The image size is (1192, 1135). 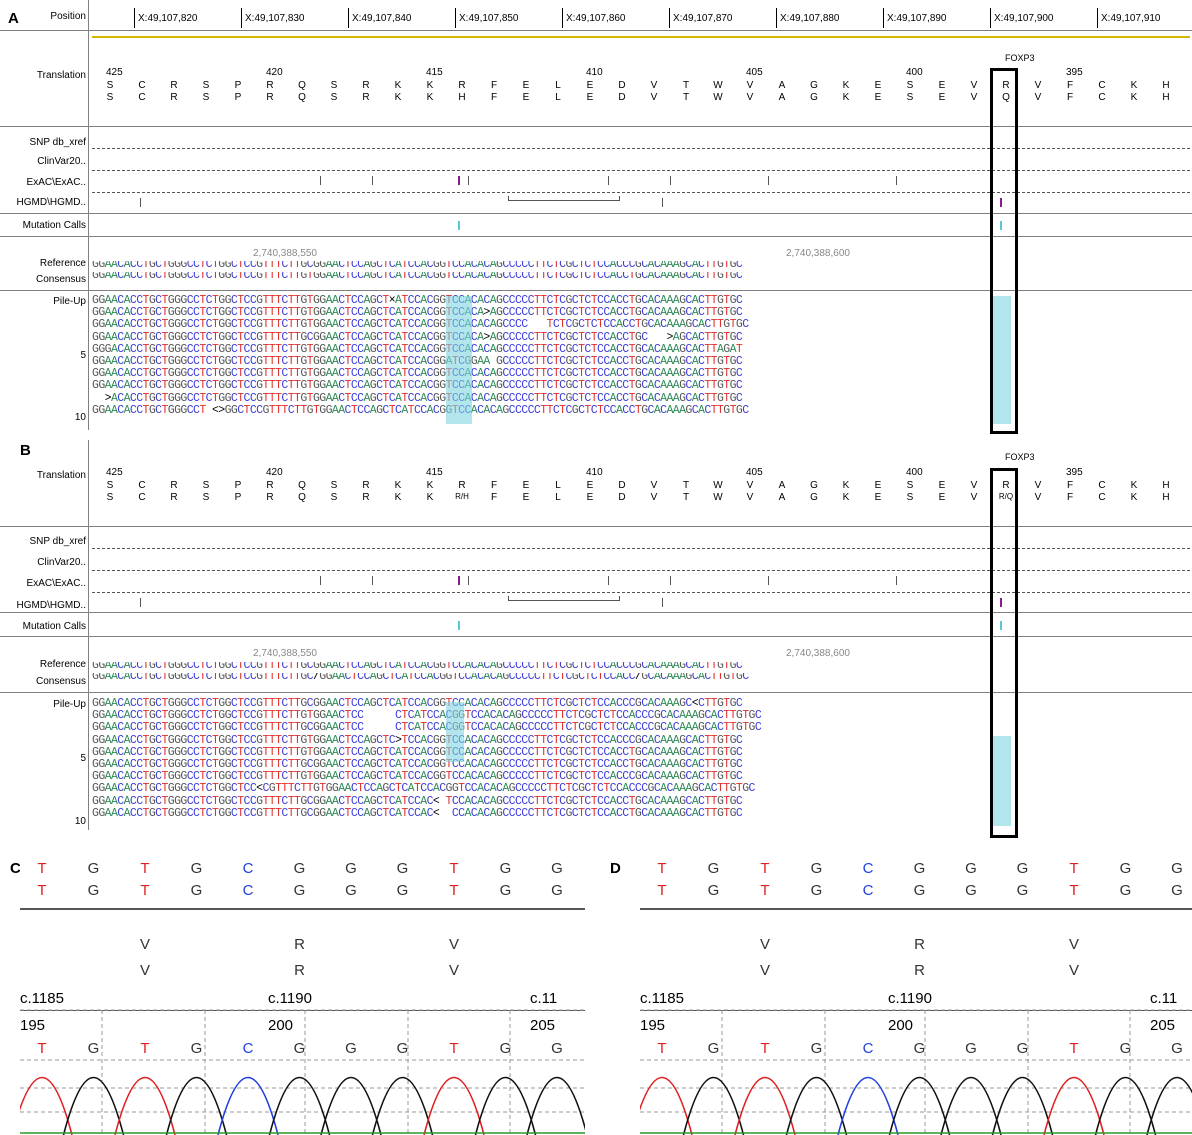 I want to click on amino-acid: C, so click(x=1102, y=485).